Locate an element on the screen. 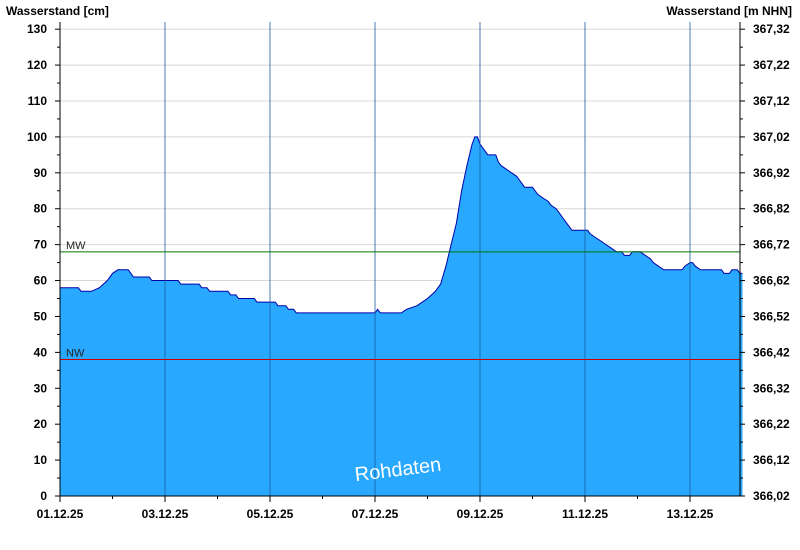 The width and height of the screenshot is (800, 550). reference-line-label: NW is located at coordinates (75, 354).